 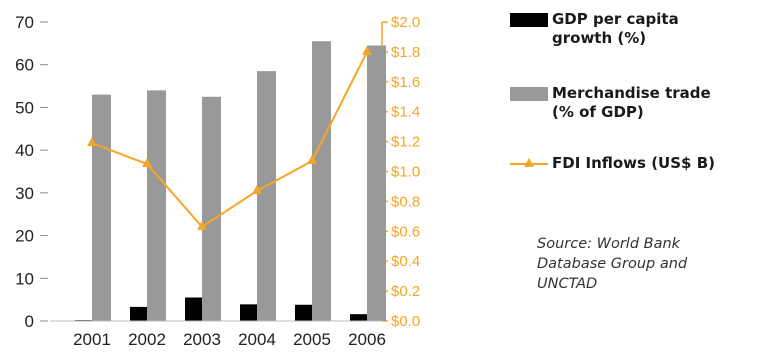 What do you see at coordinates (147, 339) in the screenshot?
I see `x-axis-tick-label: 2002` at bounding box center [147, 339].